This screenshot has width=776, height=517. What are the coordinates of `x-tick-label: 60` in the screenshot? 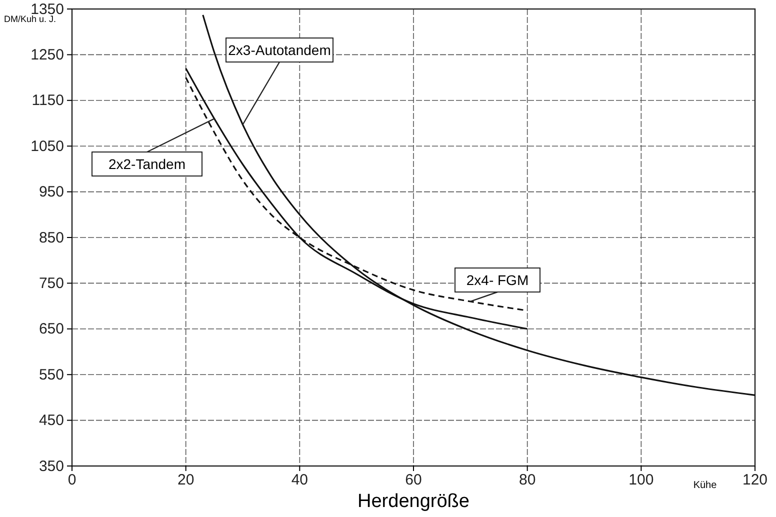 It's located at (413, 480).